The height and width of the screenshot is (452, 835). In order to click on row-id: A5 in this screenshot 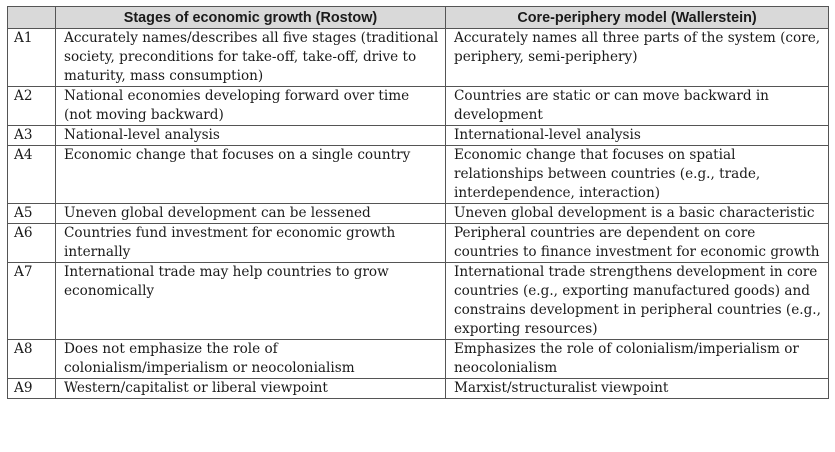, I will do `click(31, 213)`.